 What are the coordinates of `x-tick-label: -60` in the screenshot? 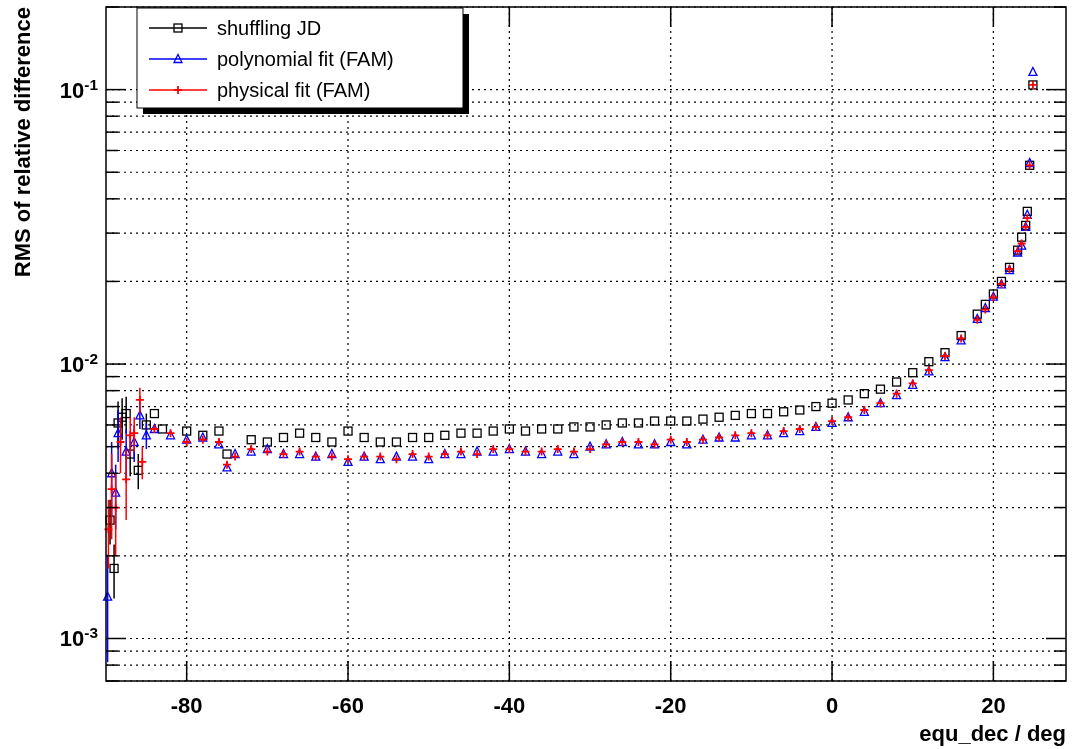 It's located at (348, 705).